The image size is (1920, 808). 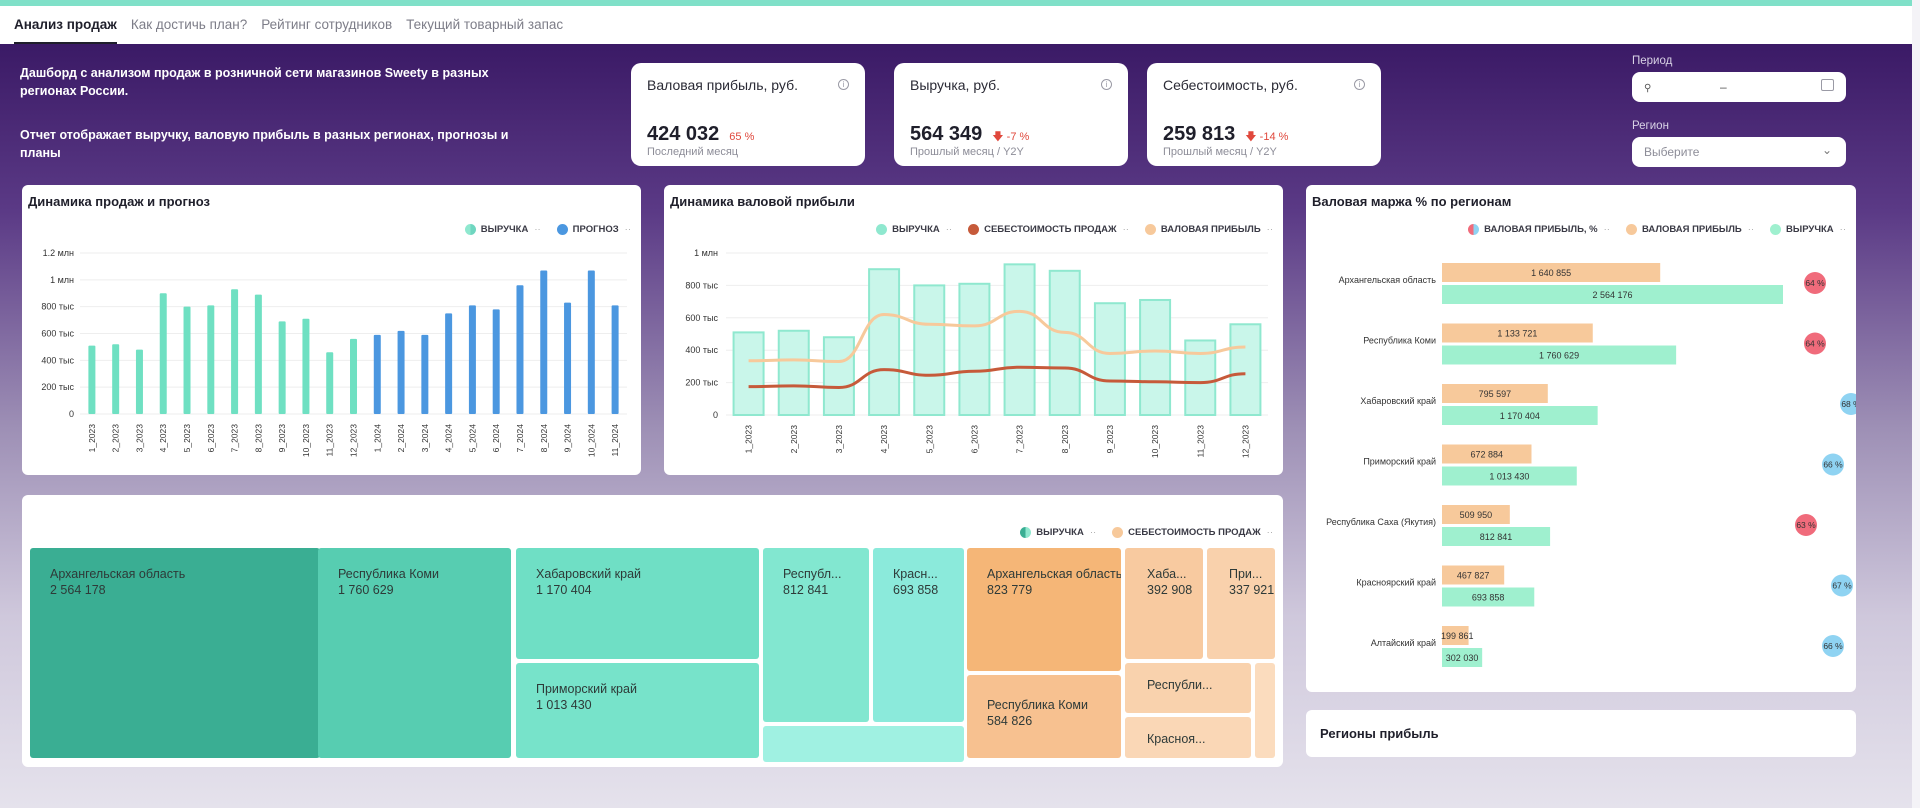 I want to click on bar-label: 672 884, so click(x=1486, y=455).